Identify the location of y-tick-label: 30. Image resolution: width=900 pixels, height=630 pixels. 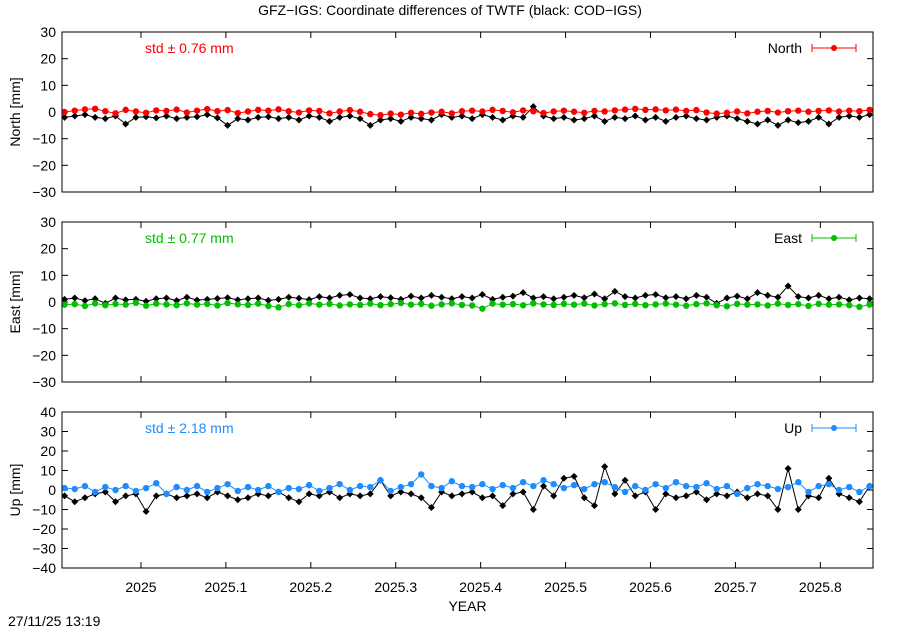
(48, 32).